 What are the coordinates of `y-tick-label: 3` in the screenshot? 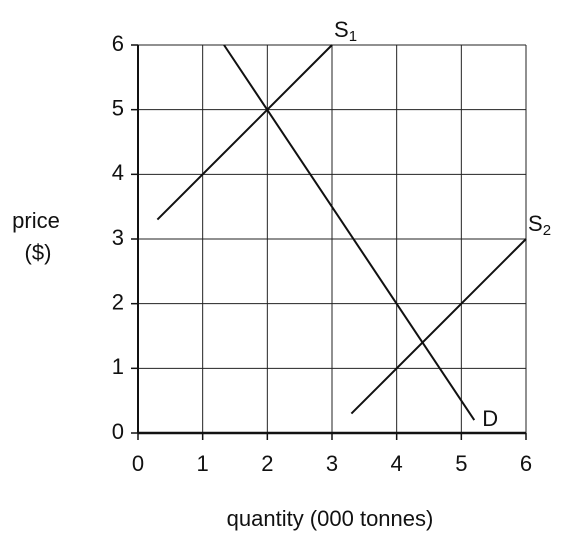 It's located at (118, 237).